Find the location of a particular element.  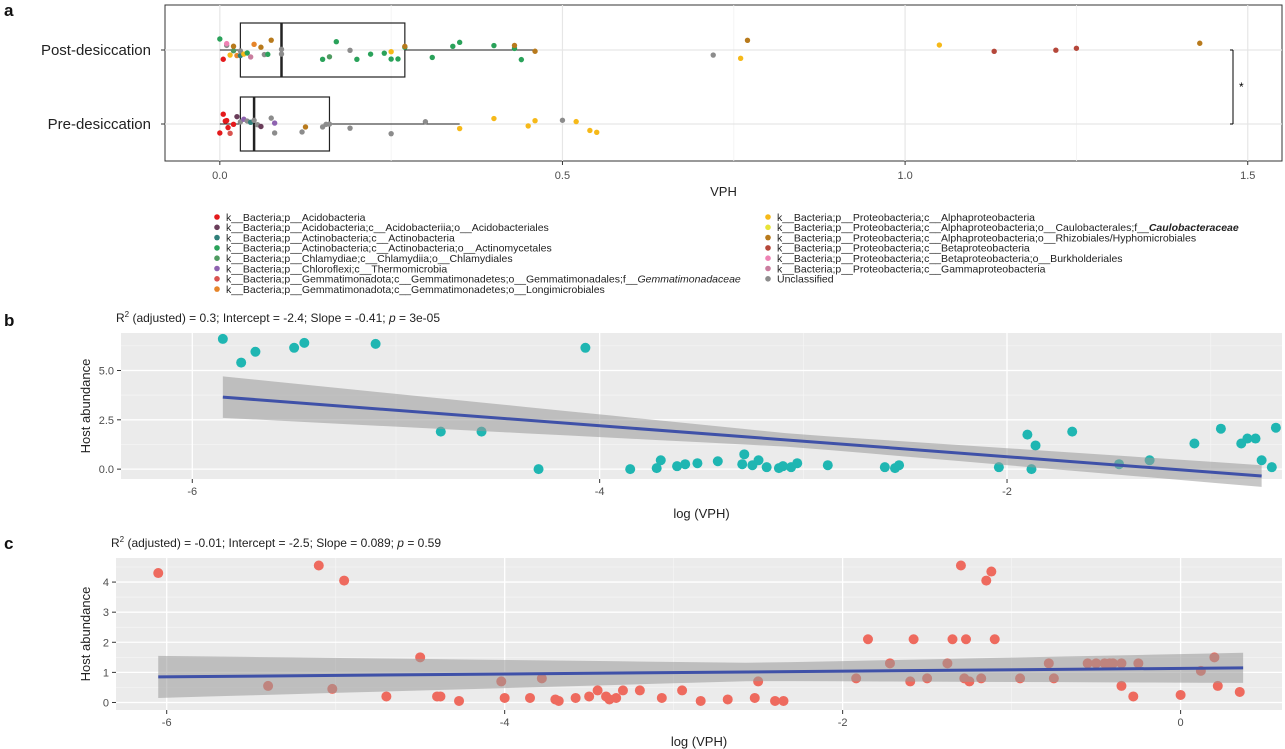

x-tick-label: -6 is located at coordinates (192, 492).